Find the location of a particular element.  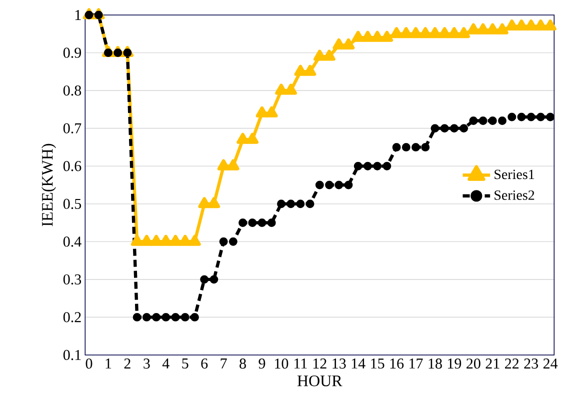

y-axis-title: IEEE(KWH) is located at coordinates (49, 185).